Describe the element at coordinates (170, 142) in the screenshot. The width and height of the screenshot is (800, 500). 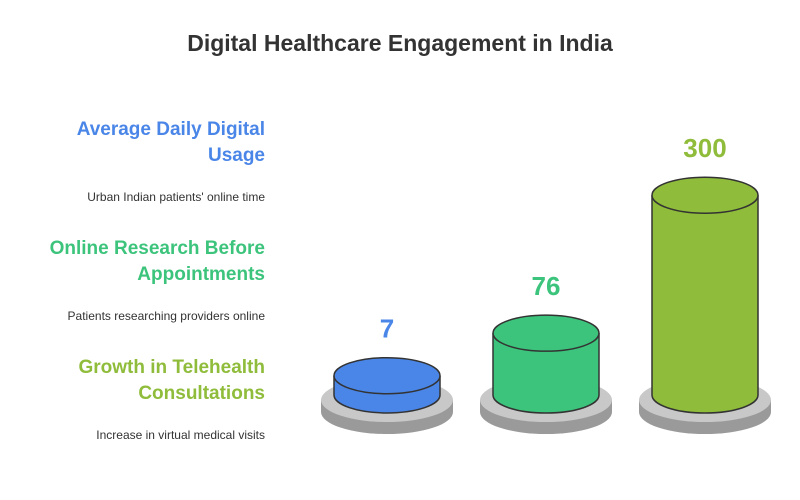
I see `category-label: Average Daily Digital Usage` at that location.